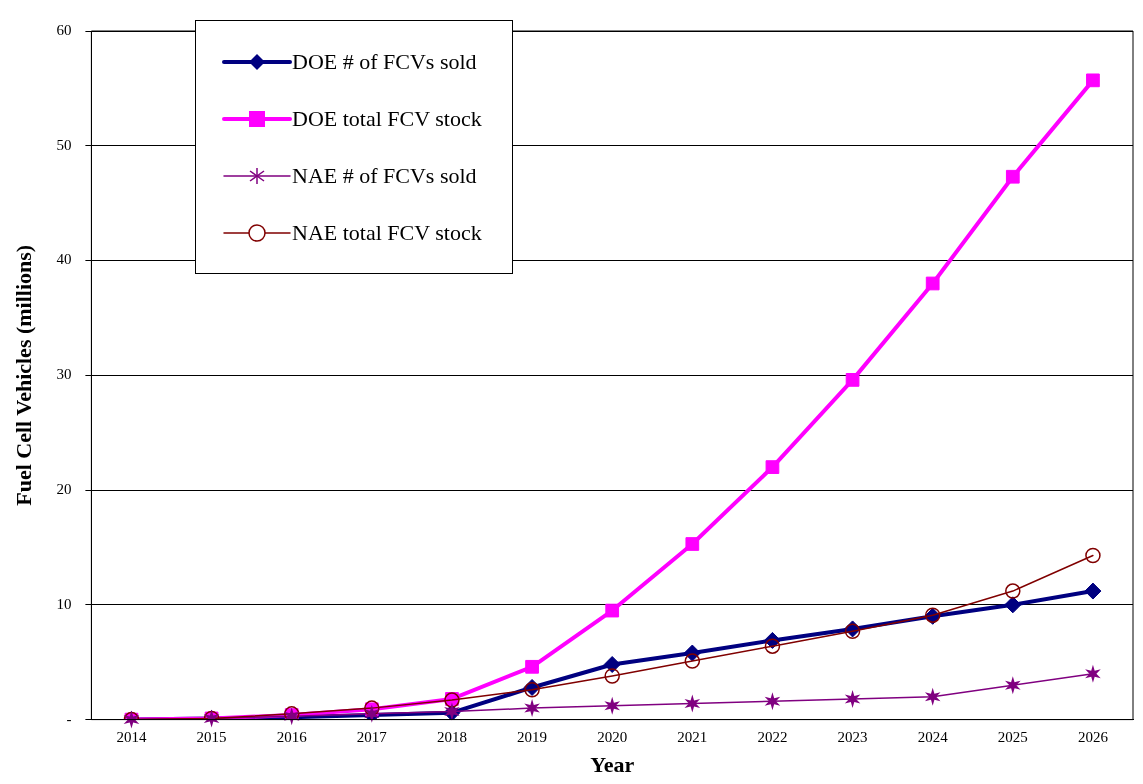  I want to click on x-tick-label: 2014, so click(131, 736).